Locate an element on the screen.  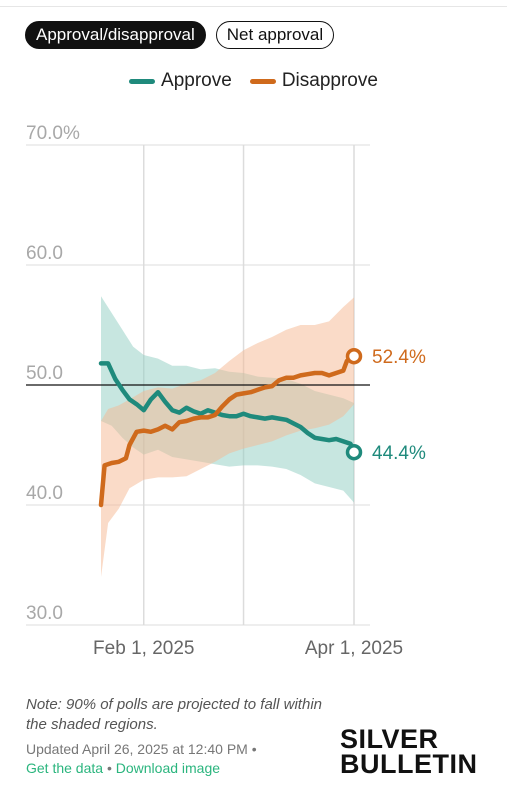
x-tick-label: Feb 1, 2025 is located at coordinates (143, 648).